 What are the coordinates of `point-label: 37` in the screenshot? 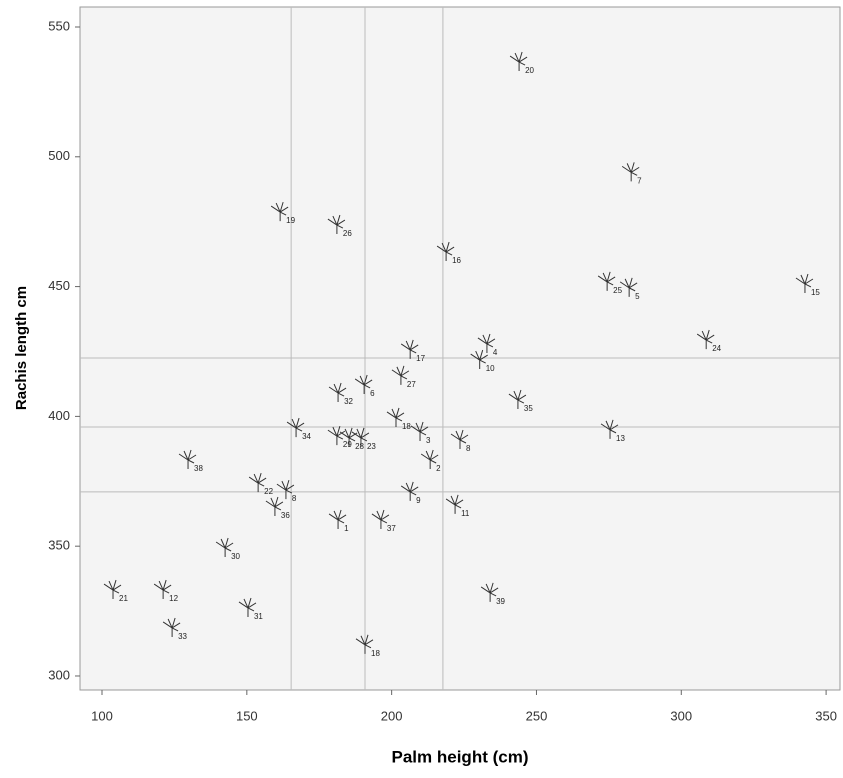 It's located at (391, 528).